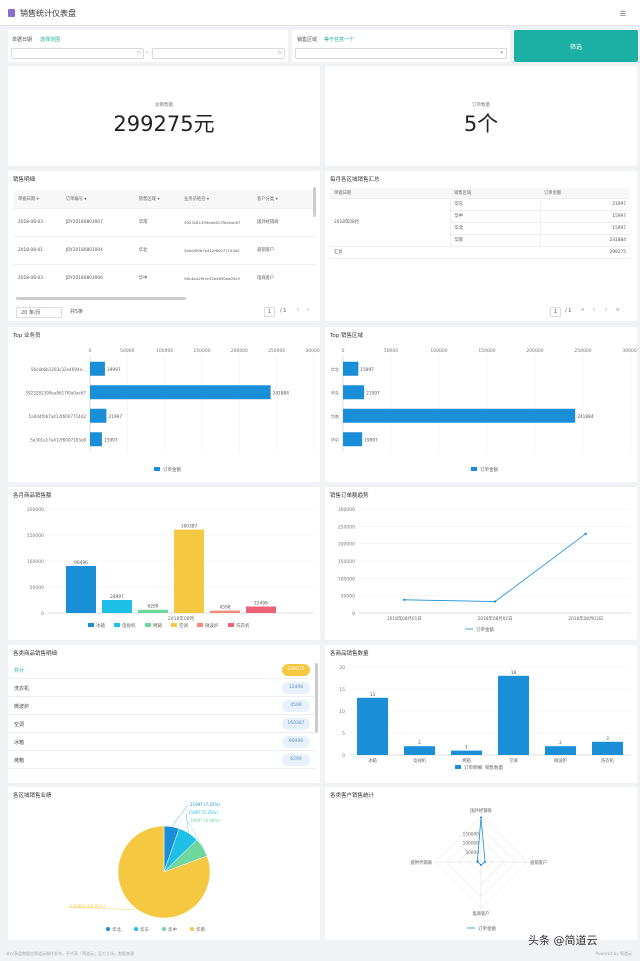 The image size is (640, 961). Describe the element at coordinates (162, 760) in the screenshot. I see `list-item: 烤箱 6299` at that location.